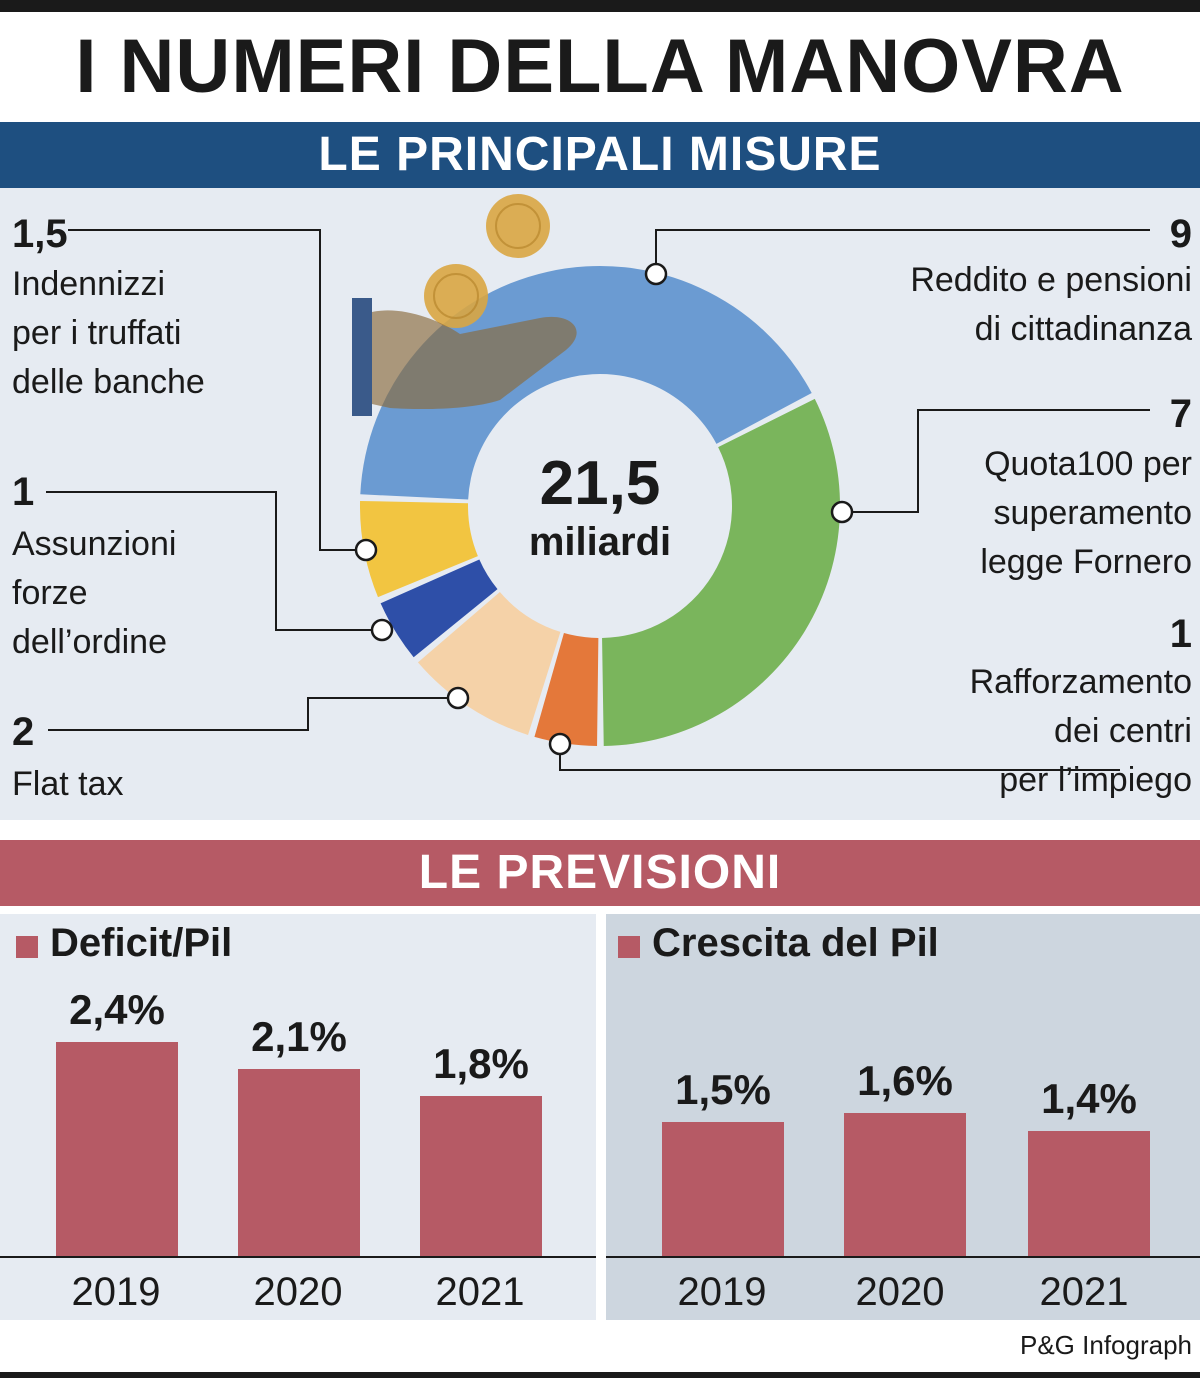  Describe the element at coordinates (600, 6) in the screenshot. I see `top-rule` at that location.